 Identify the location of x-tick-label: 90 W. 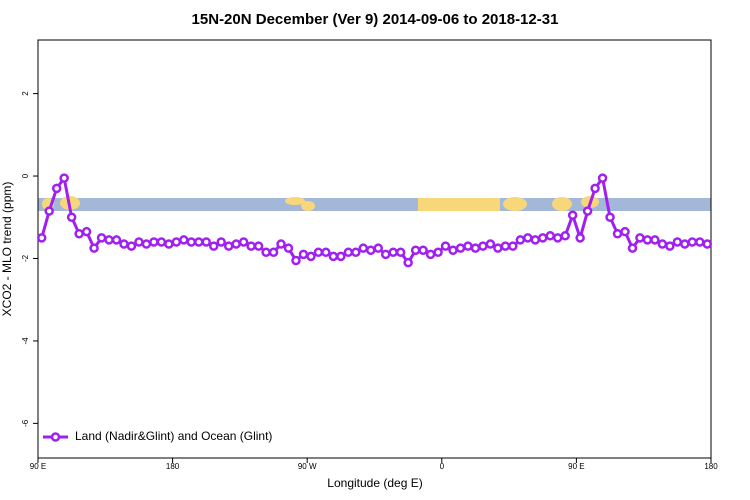
(307, 466).